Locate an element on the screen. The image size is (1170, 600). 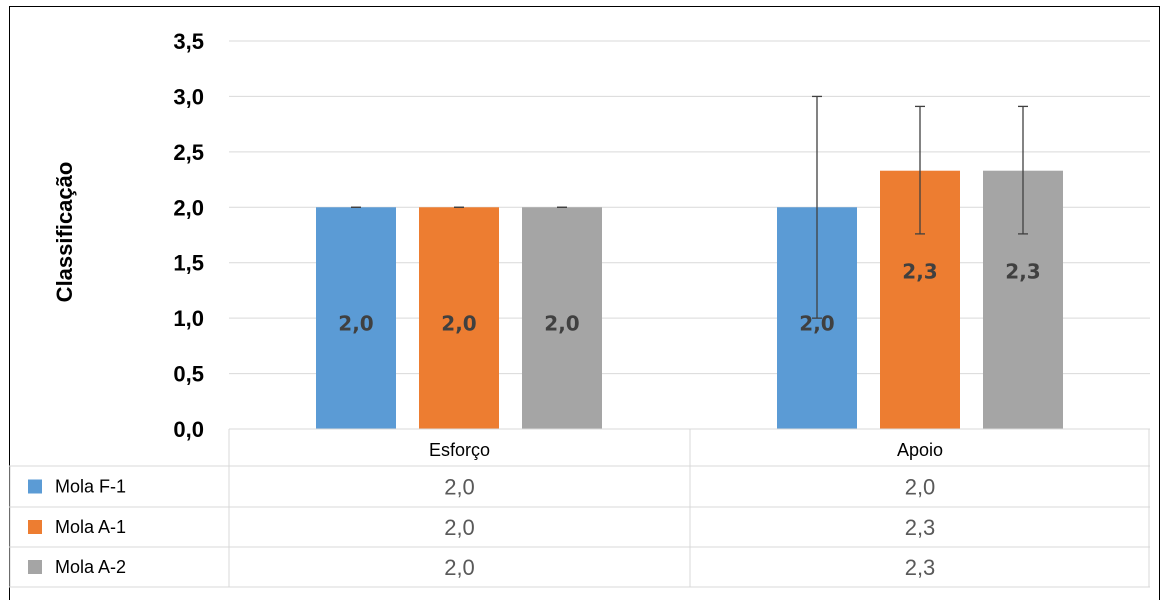
data-labels: 2,0 2,0 2,0 2,3 2,0 2,3 is located at coordinates (689, 298).